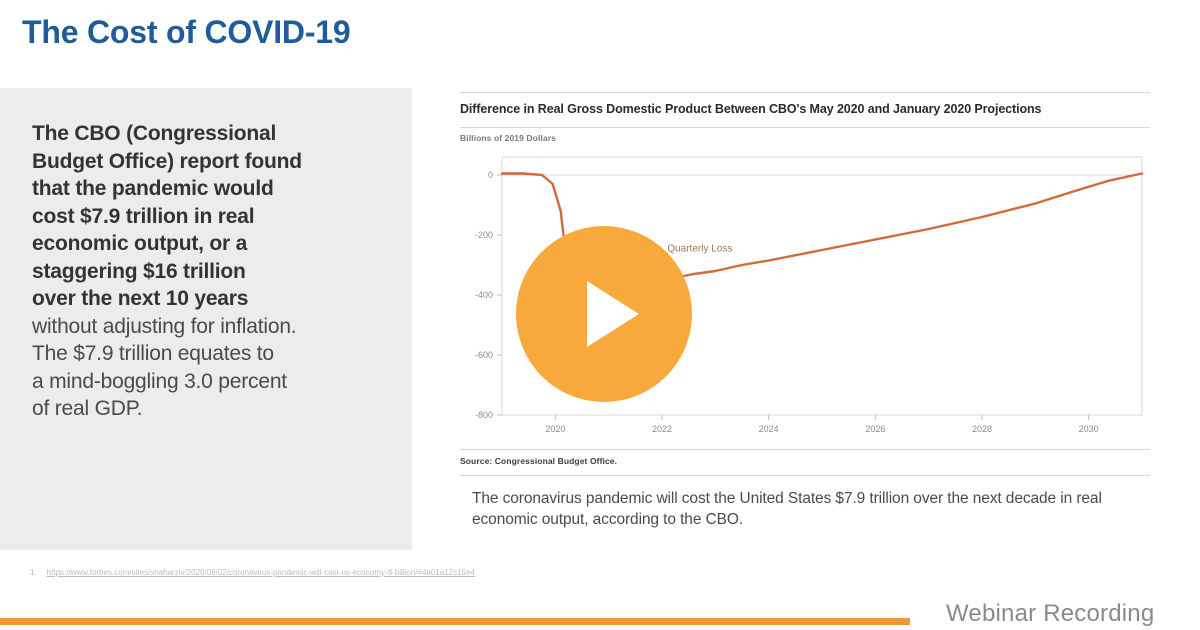 The width and height of the screenshot is (1200, 630). What do you see at coordinates (982, 429) in the screenshot?
I see `svg-text: 2028` at bounding box center [982, 429].